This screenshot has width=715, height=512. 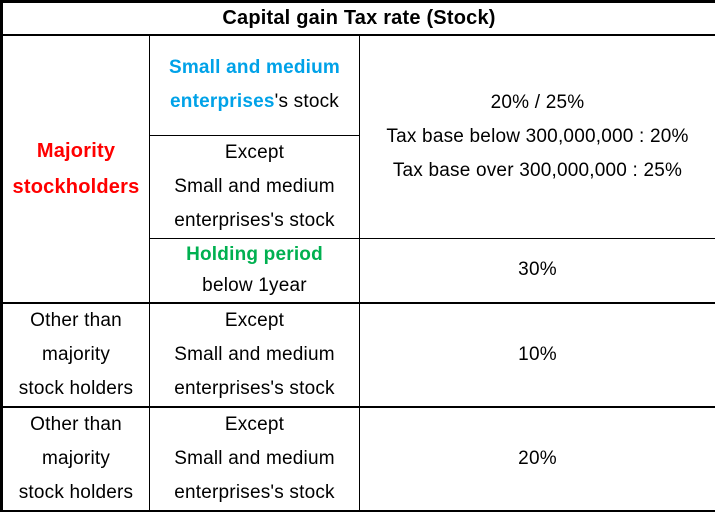 What do you see at coordinates (222, 102) in the screenshot?
I see `sme-stock-line2-highlight: enterprises` at bounding box center [222, 102].